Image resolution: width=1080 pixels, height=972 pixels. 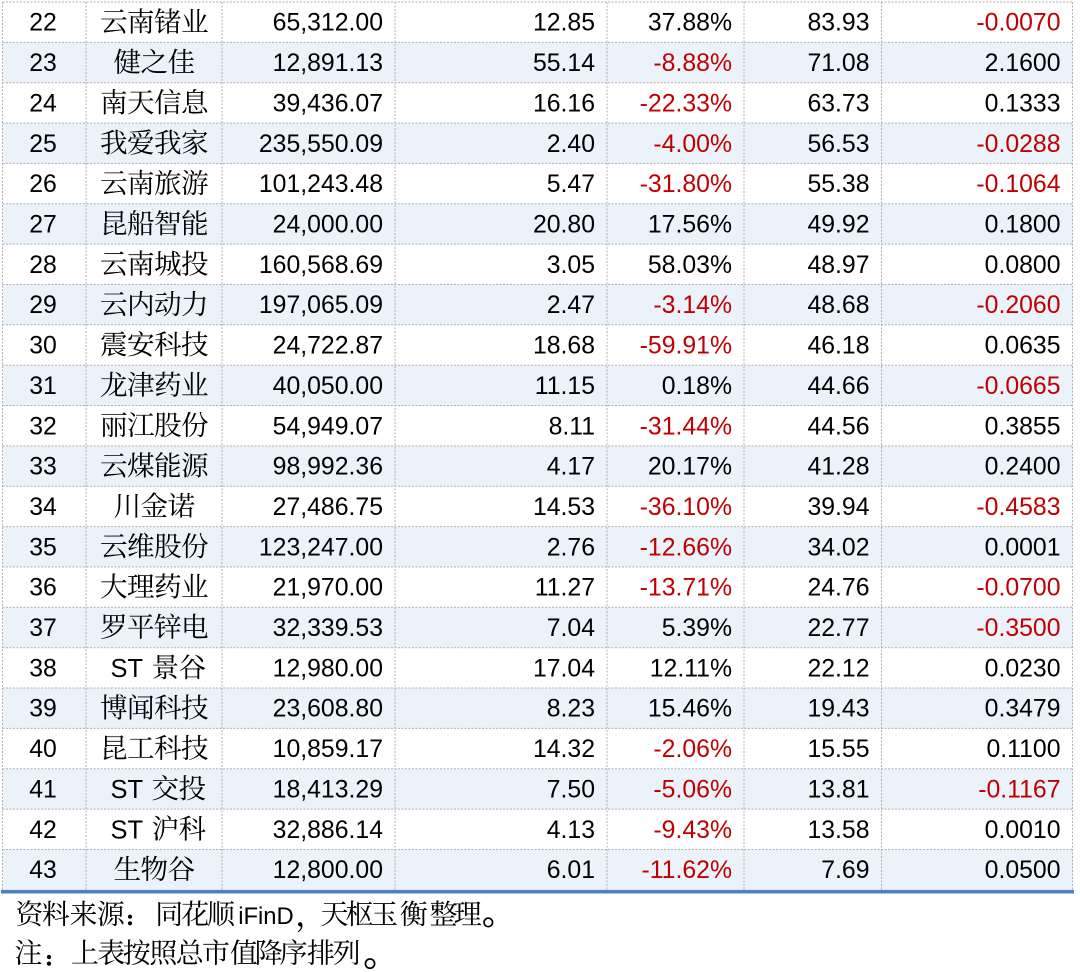 I want to click on svg-text: 56.53, so click(x=838, y=144).